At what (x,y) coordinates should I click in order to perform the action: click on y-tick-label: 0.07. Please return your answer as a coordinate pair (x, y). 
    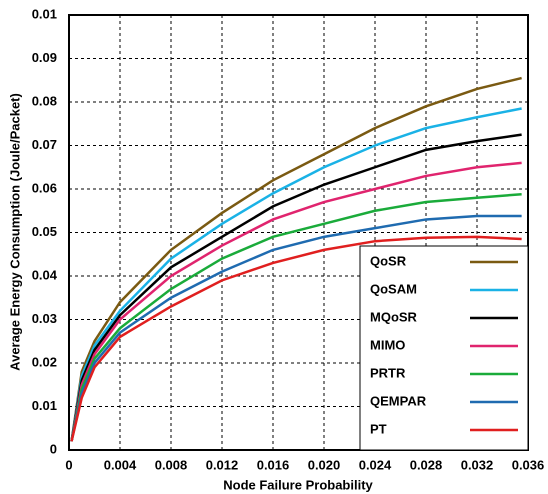
    Looking at the image, I should click on (44, 144).